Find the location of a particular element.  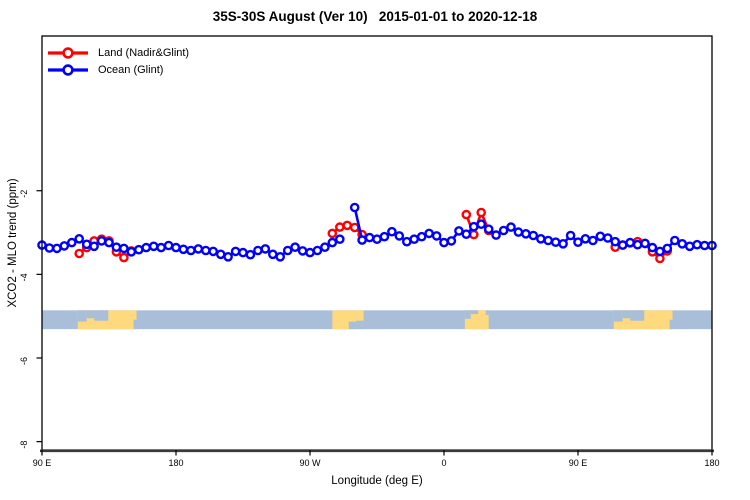

y-tick-label: -4 is located at coordinates (24, 277).